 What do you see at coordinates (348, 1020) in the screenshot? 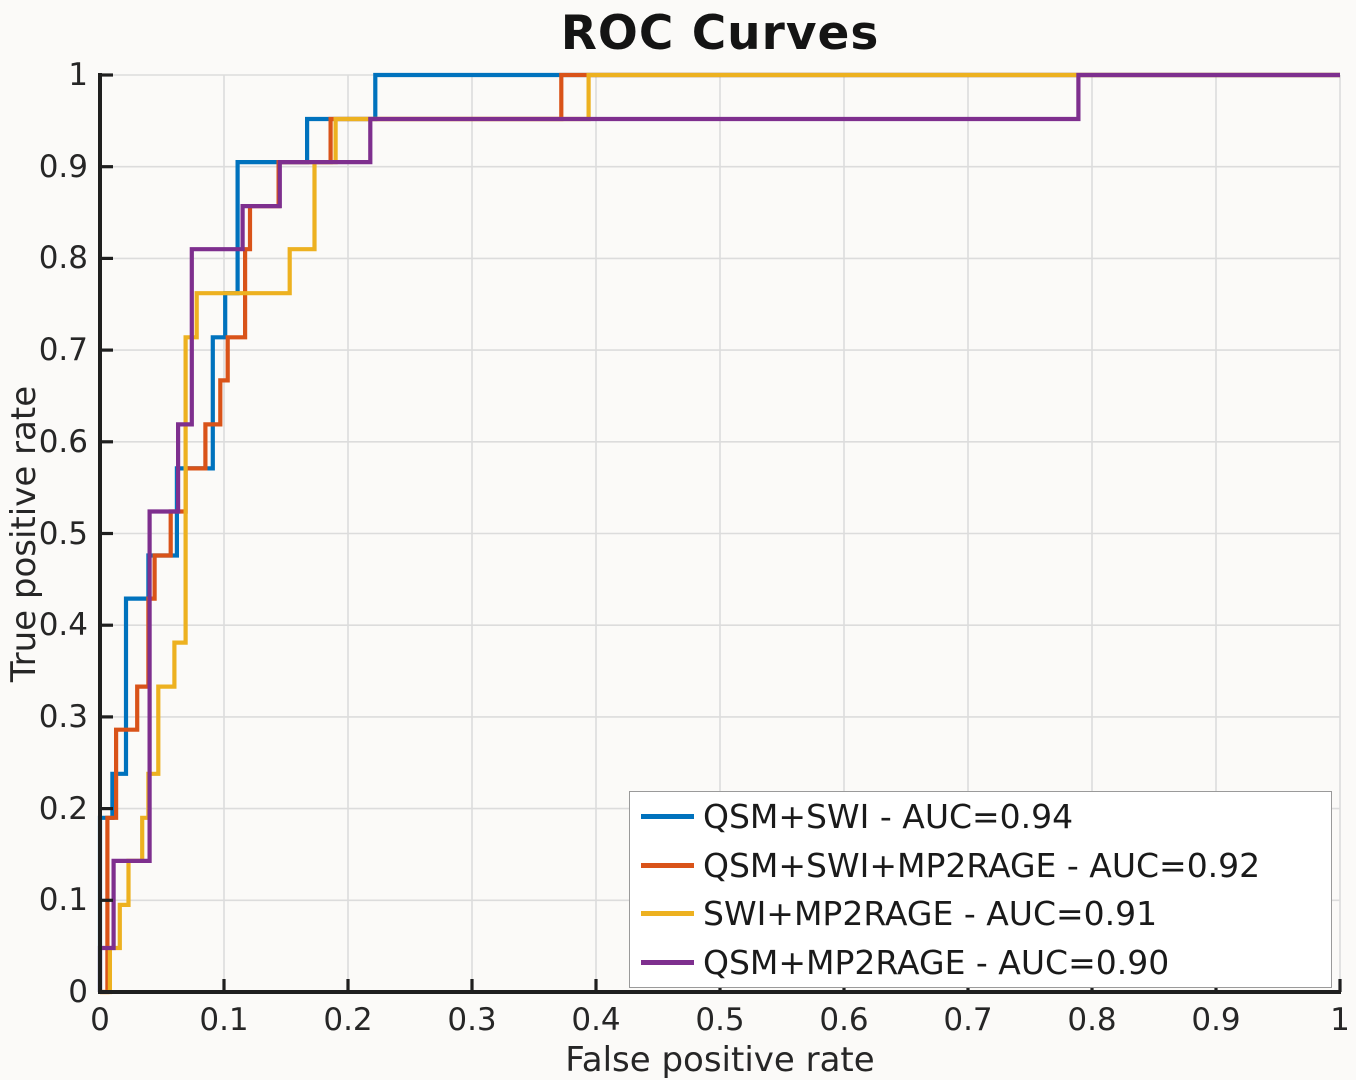
I see `x-tick-label: 0.2` at bounding box center [348, 1020].